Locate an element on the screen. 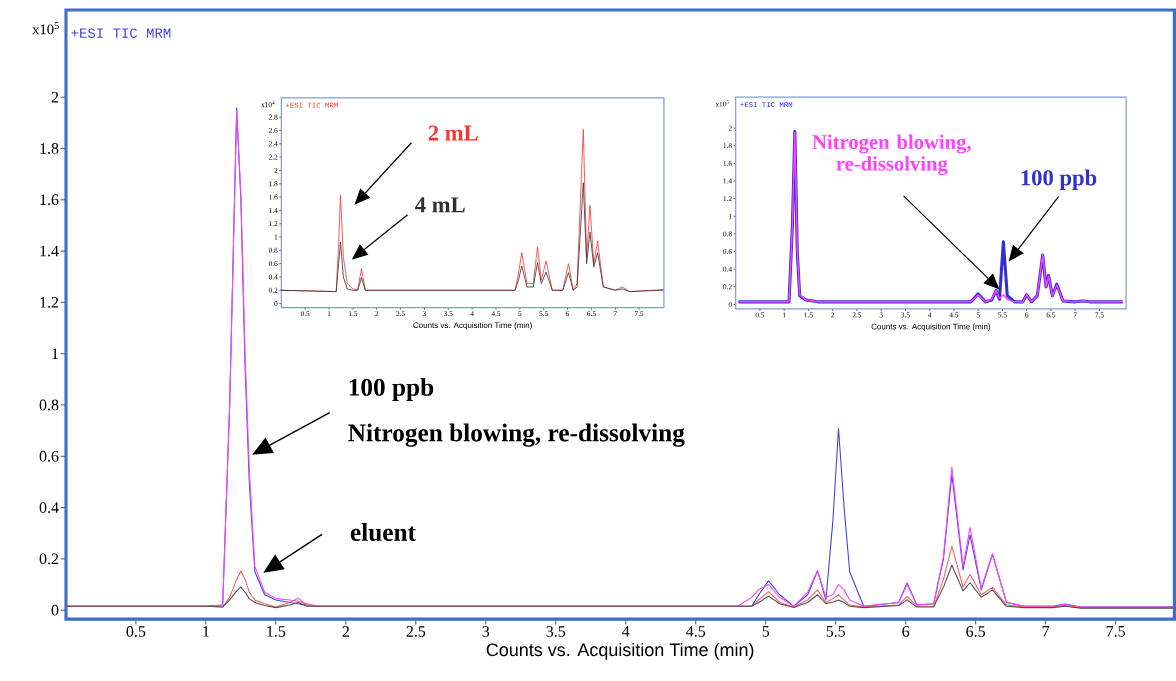  y-tick-label: 1 is located at coordinates (55, 353).